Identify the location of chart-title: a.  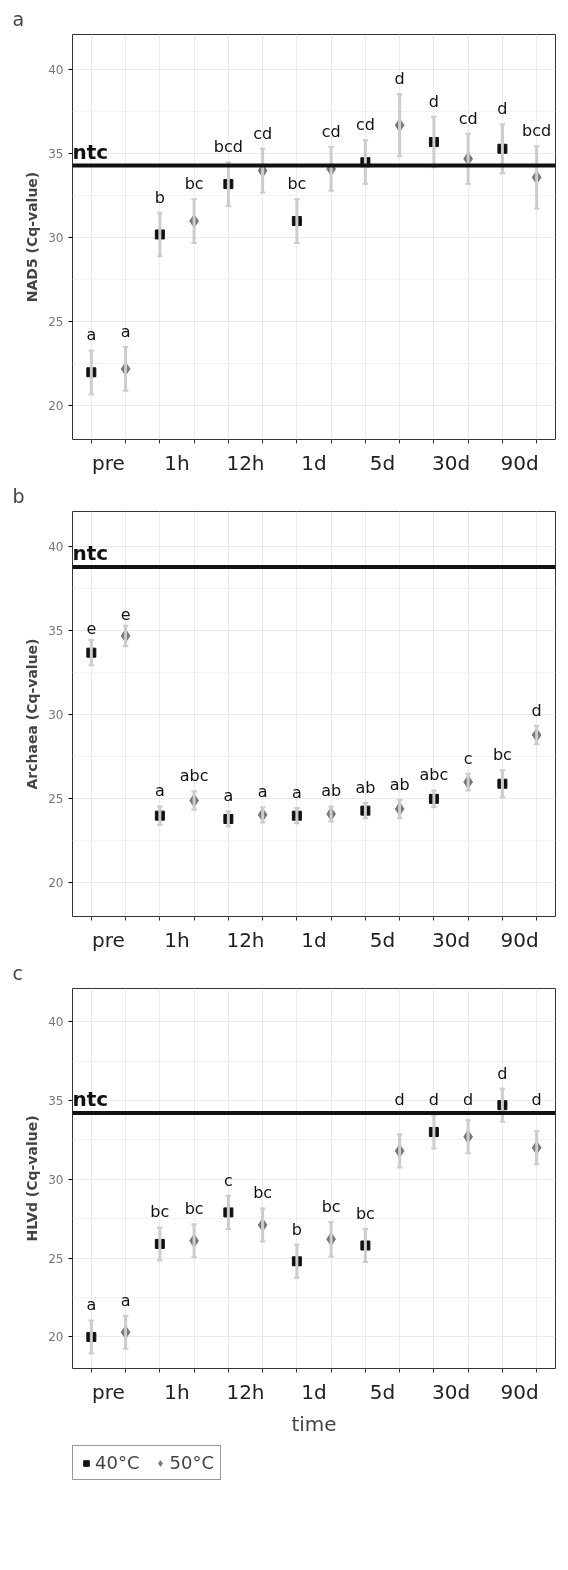
(18, 18).